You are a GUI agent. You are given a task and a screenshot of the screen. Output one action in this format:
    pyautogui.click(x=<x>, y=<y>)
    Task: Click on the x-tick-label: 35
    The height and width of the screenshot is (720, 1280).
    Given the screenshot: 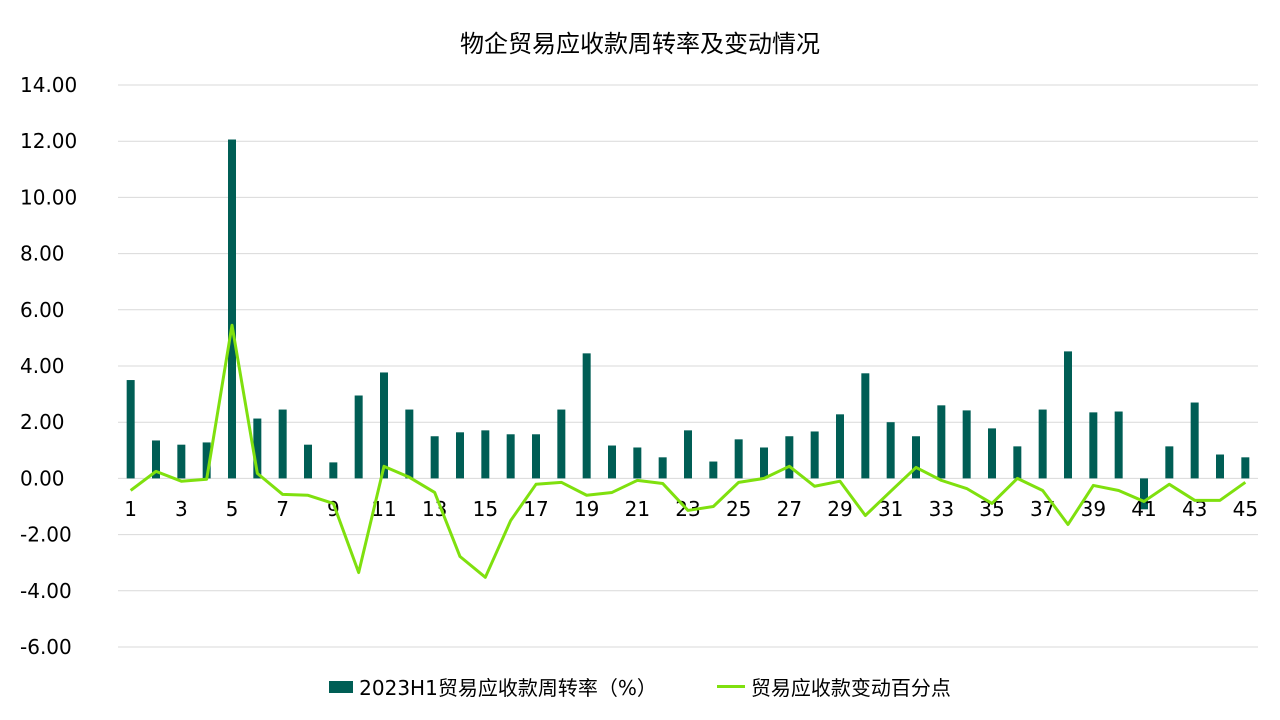 What is the action you would take?
    pyautogui.click(x=991, y=509)
    